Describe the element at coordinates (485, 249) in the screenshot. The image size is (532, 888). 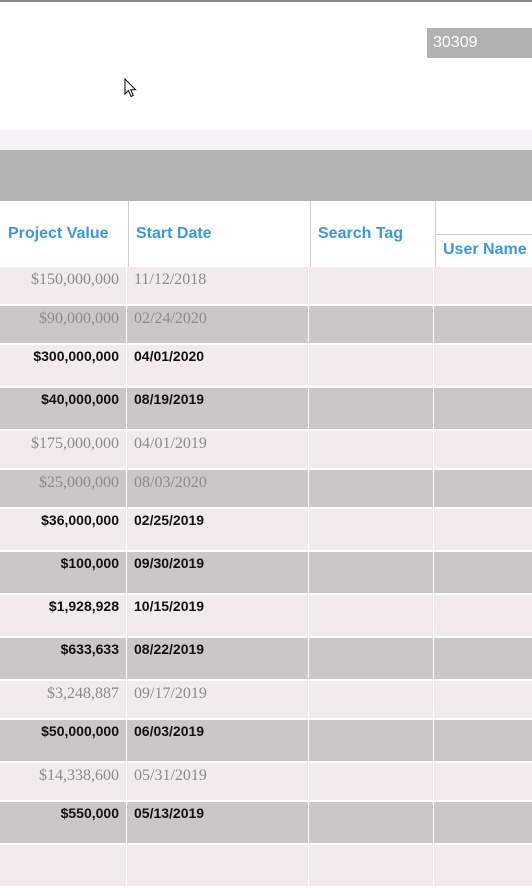
I see `column-header-label: User Name` at that location.